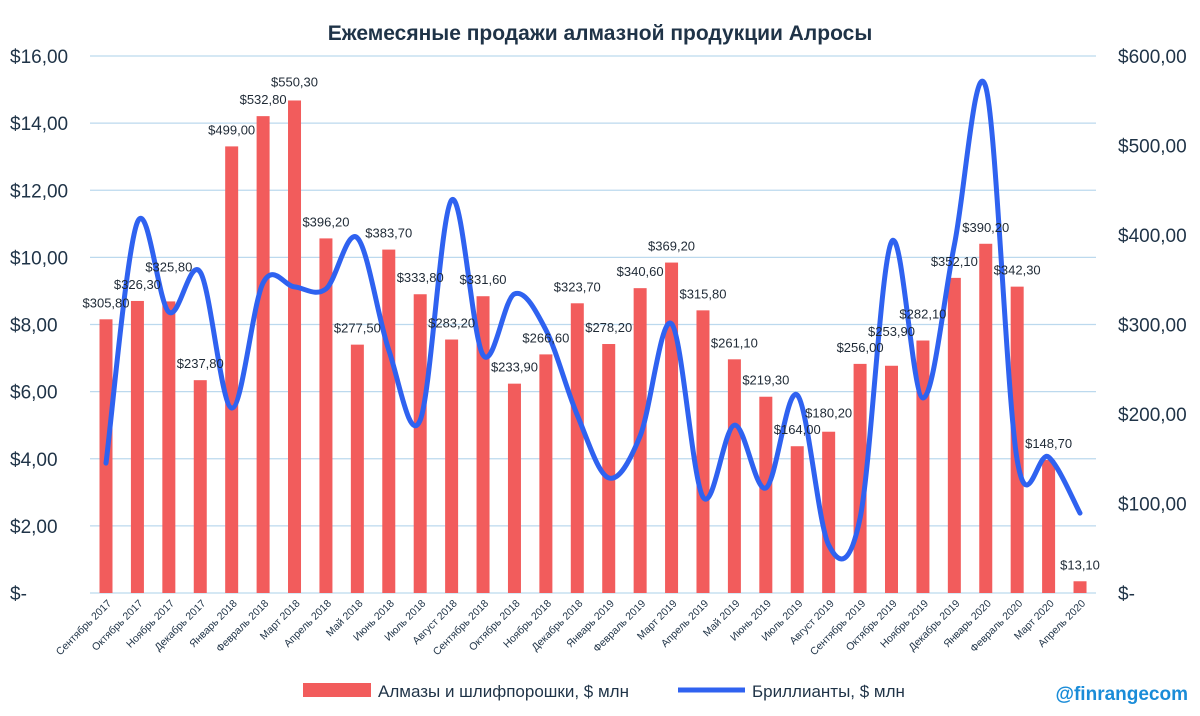 The height and width of the screenshot is (716, 1200). Describe the element at coordinates (702, 293) in the screenshot. I see `bar-data-label: $315,80` at that location.